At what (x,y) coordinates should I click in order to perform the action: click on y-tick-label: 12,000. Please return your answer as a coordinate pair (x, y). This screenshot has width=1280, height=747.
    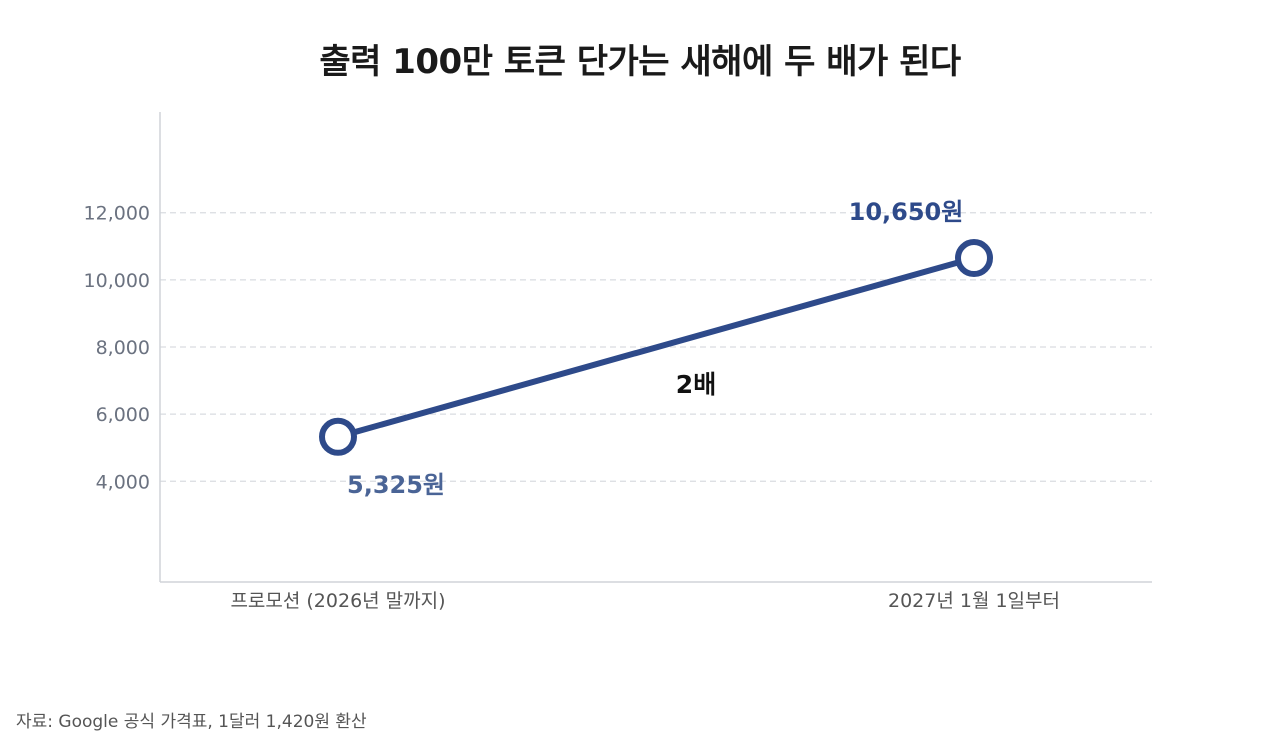
    Looking at the image, I should click on (117, 214).